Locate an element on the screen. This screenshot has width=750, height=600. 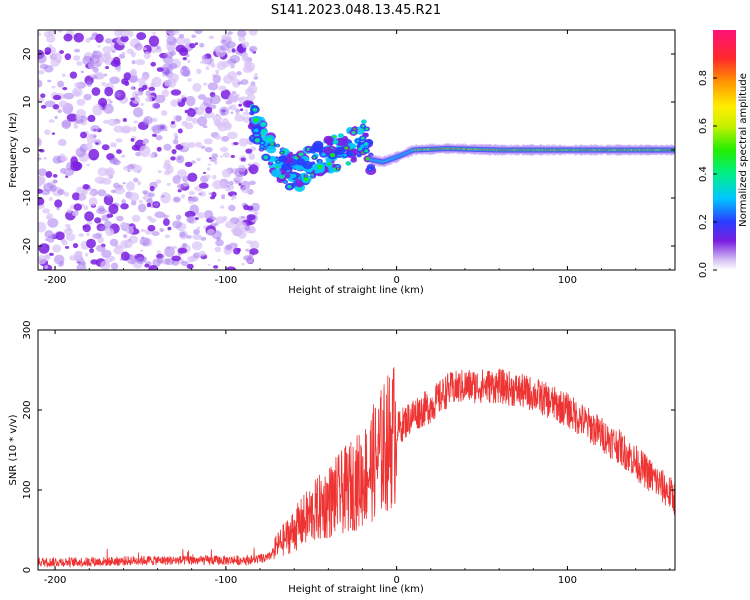
colorbar-gradient is located at coordinates (724, 150).